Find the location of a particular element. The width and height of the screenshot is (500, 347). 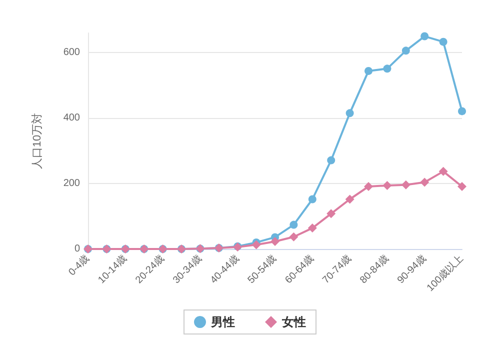

legend-label: 男性 is located at coordinates (222, 322).